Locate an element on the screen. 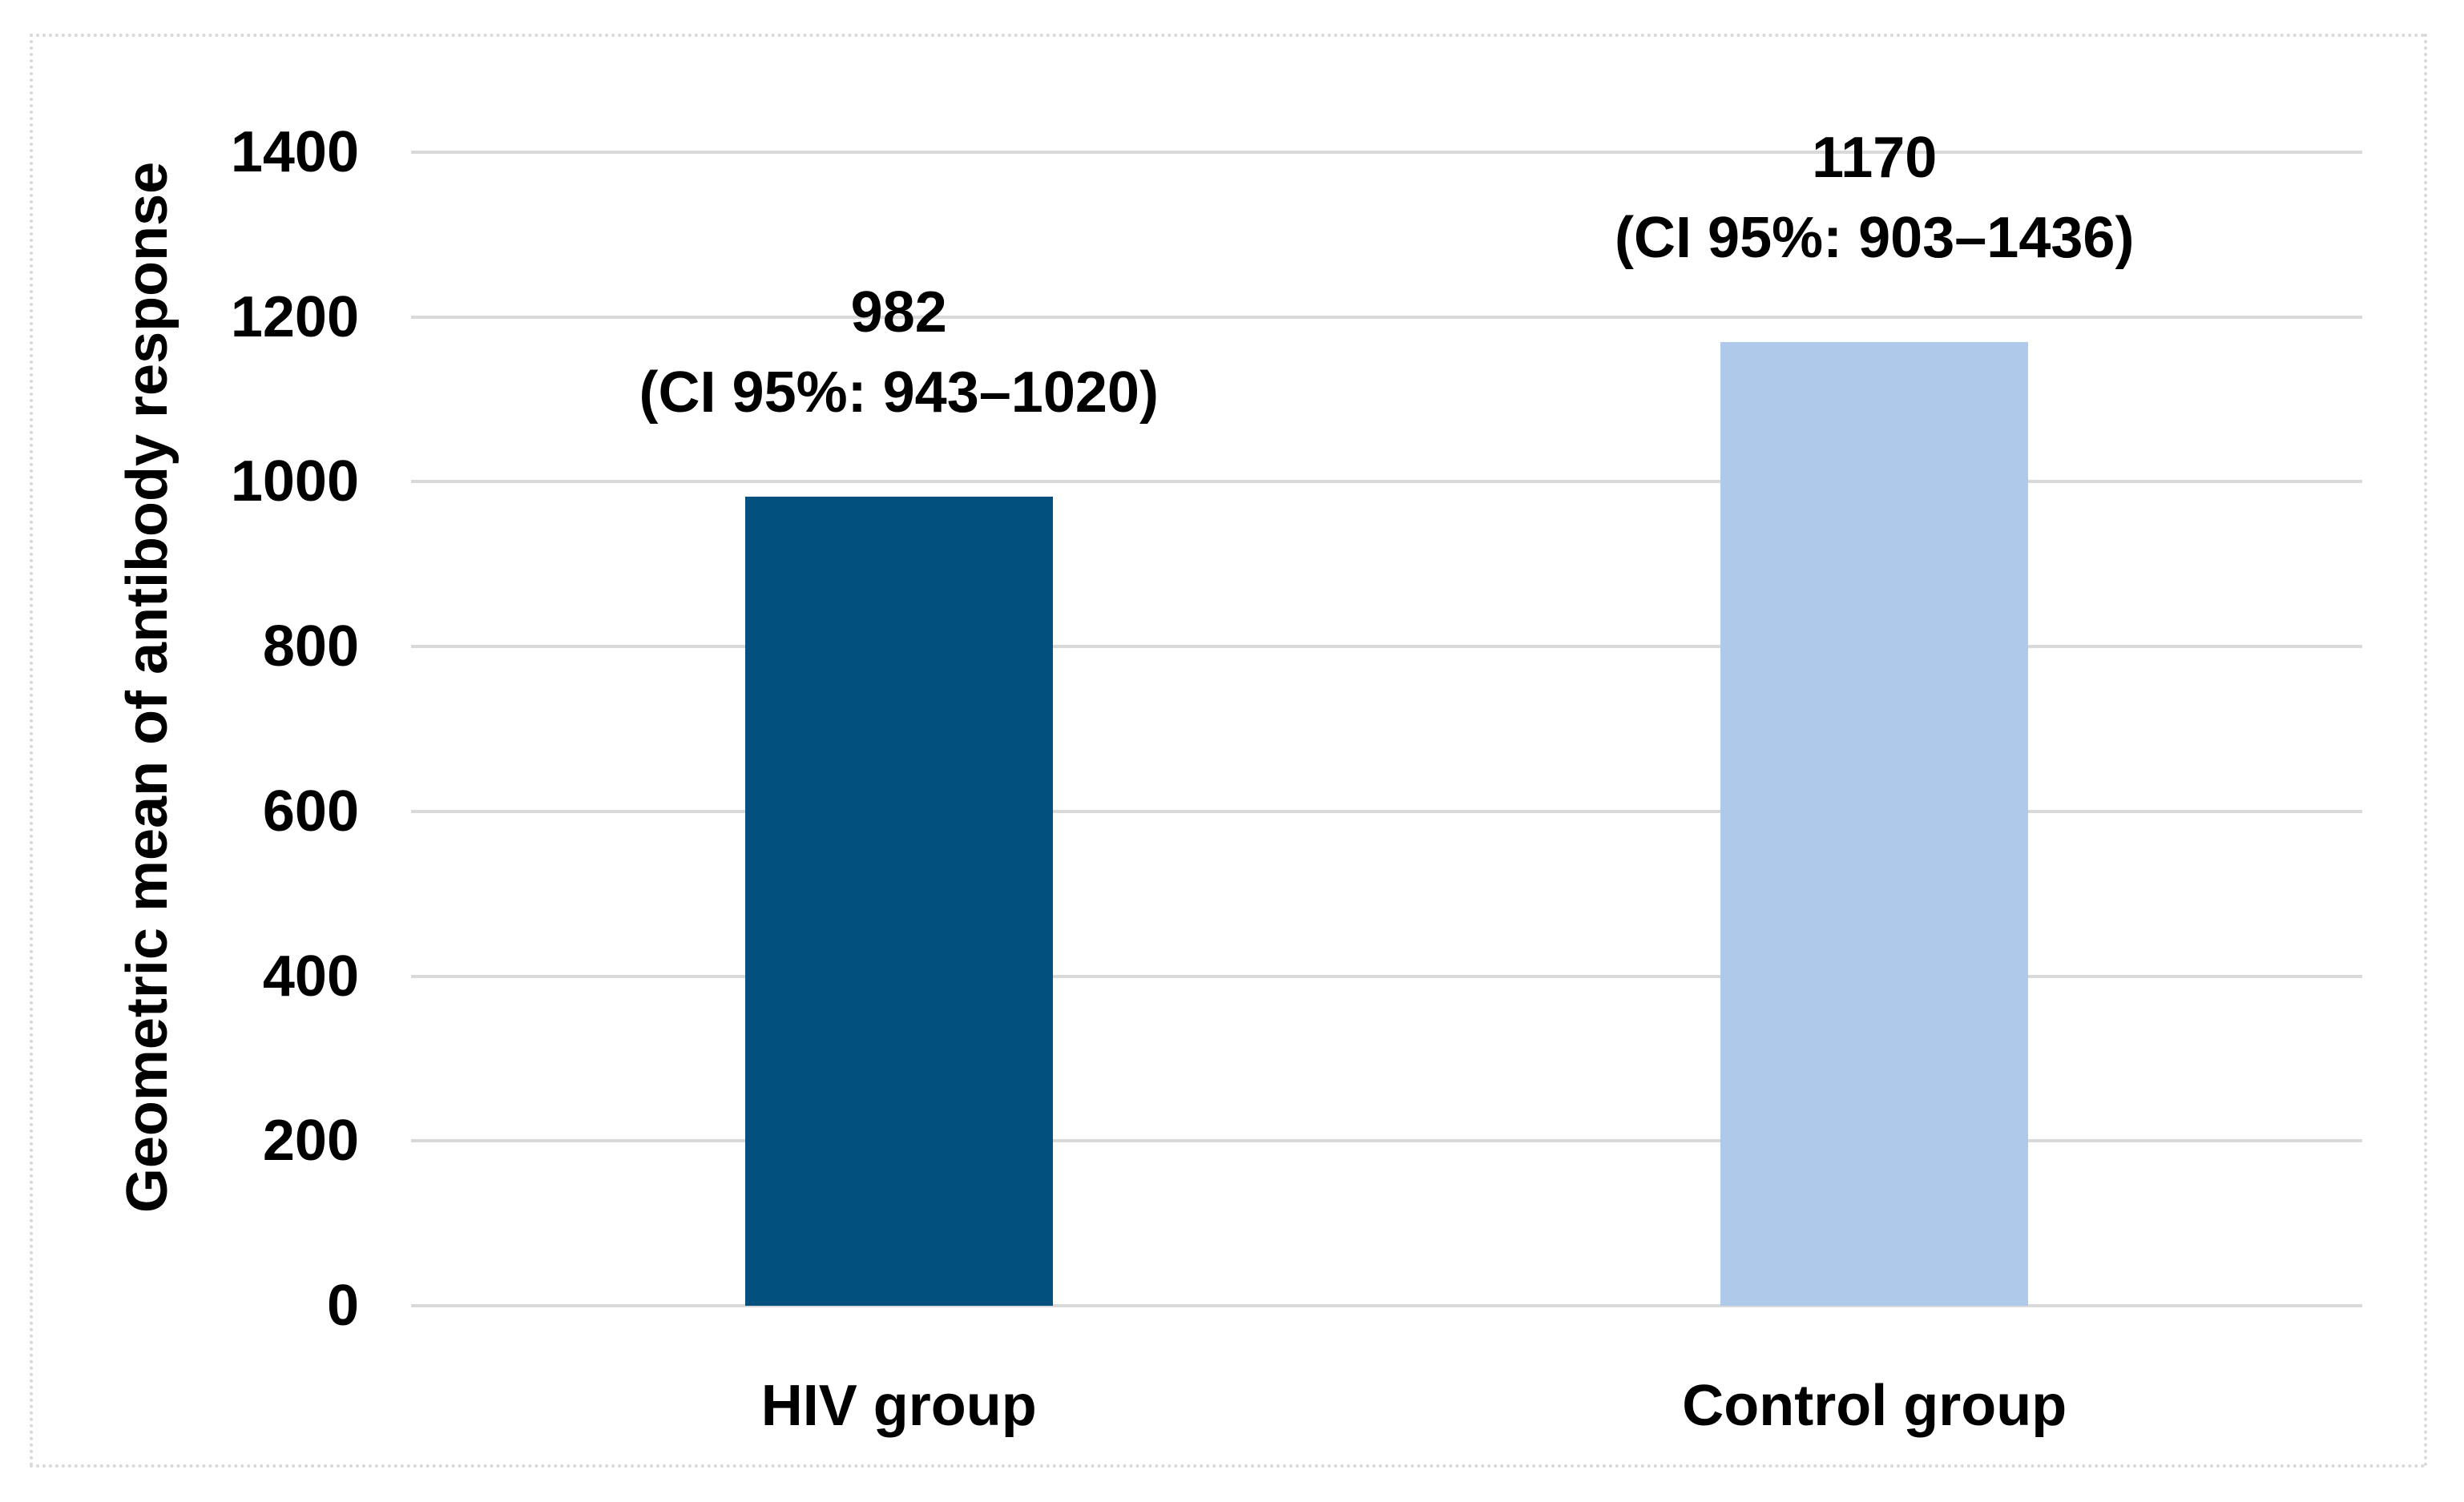 Image resolution: width=2464 pixels, height=1502 pixels. data-label-control-group: 1170 (CI 95%: 903–1436) is located at coordinates (1874, 198).